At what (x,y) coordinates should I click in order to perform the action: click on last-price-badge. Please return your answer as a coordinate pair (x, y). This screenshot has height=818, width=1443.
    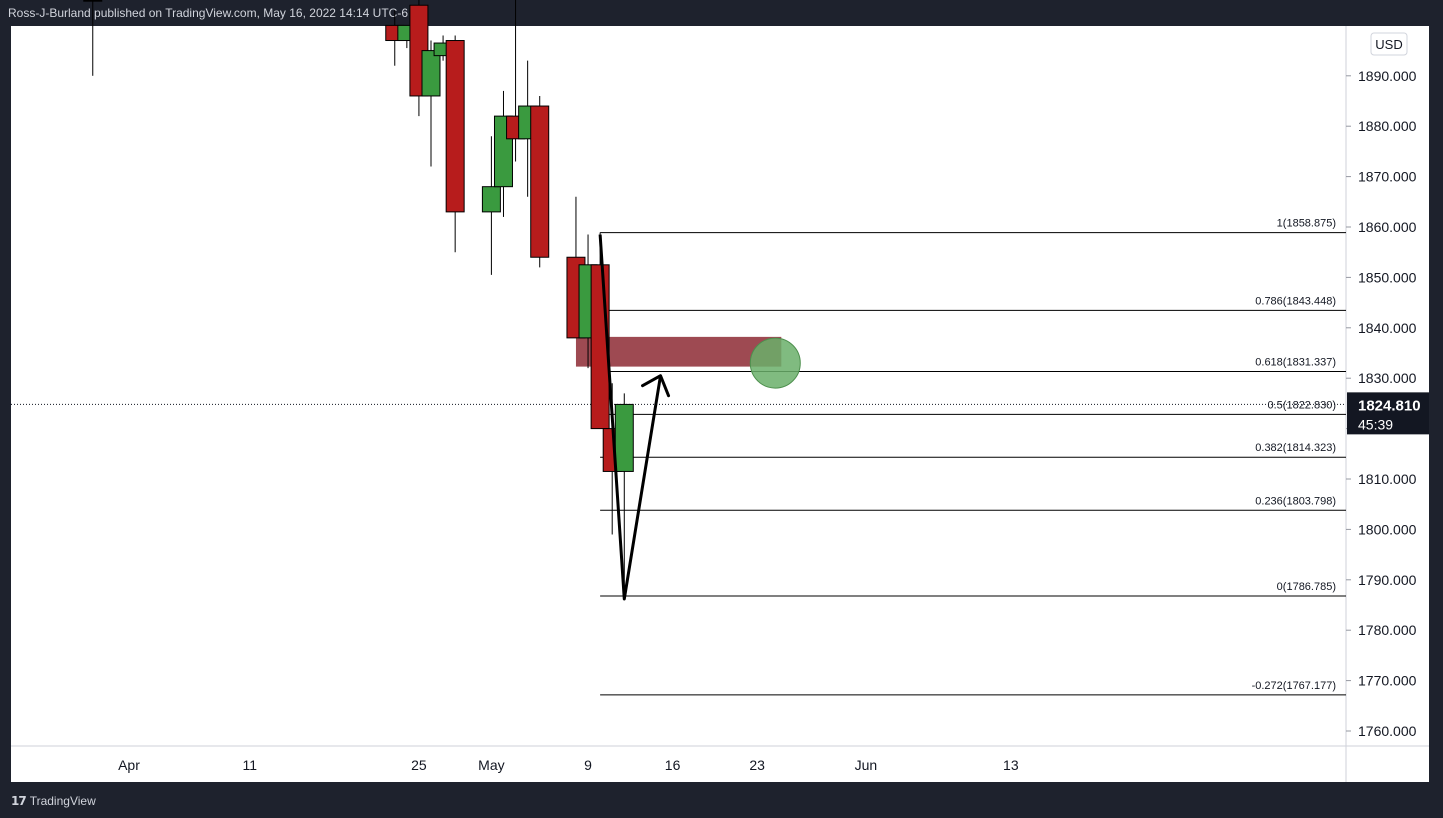
    Looking at the image, I should click on (1388, 413).